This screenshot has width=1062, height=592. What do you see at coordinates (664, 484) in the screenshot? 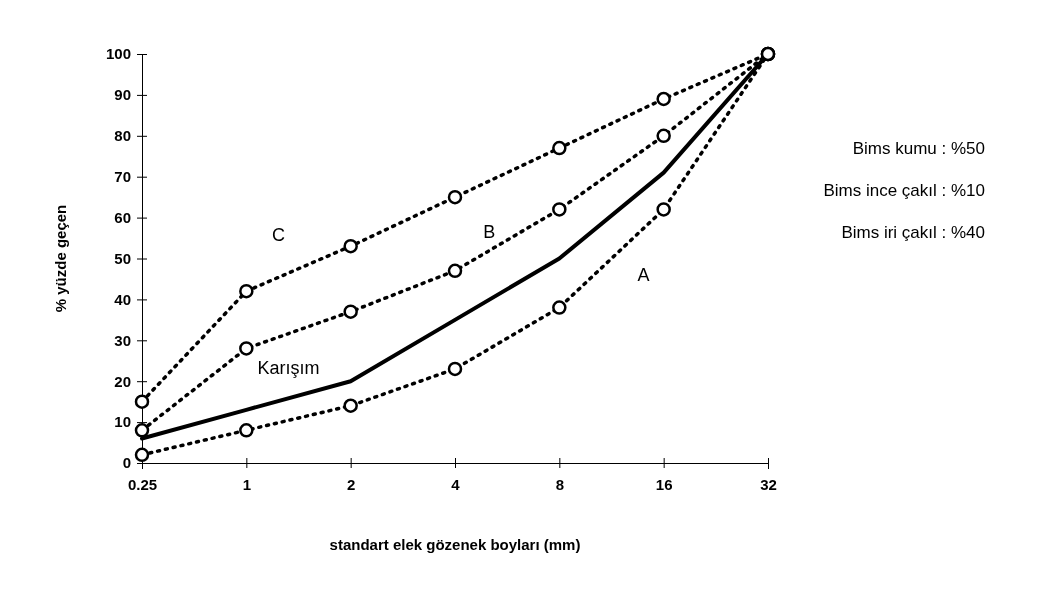
I see `x-tick-label: 16` at bounding box center [664, 484].